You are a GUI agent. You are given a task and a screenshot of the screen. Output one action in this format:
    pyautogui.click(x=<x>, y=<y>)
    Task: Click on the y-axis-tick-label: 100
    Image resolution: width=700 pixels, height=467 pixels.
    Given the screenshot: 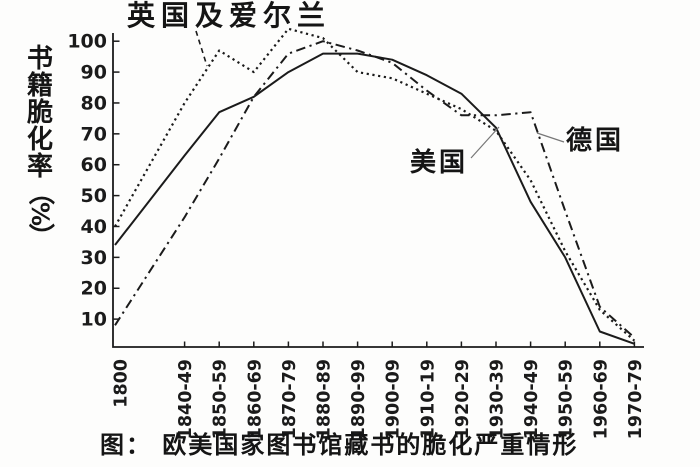 What is the action you would take?
    pyautogui.click(x=87, y=42)
    